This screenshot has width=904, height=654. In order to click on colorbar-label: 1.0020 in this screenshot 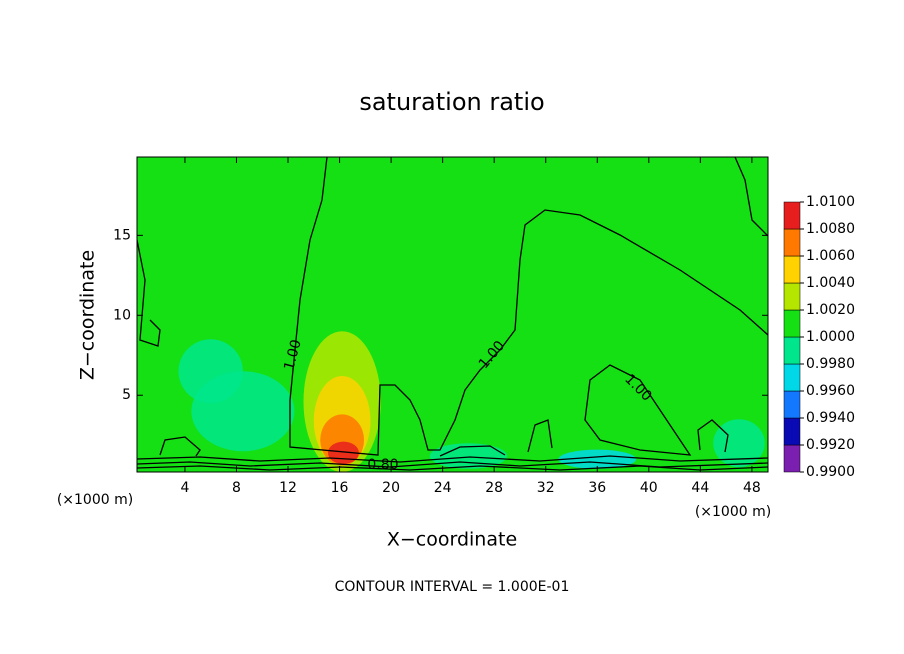, I will do `click(830, 310)`.